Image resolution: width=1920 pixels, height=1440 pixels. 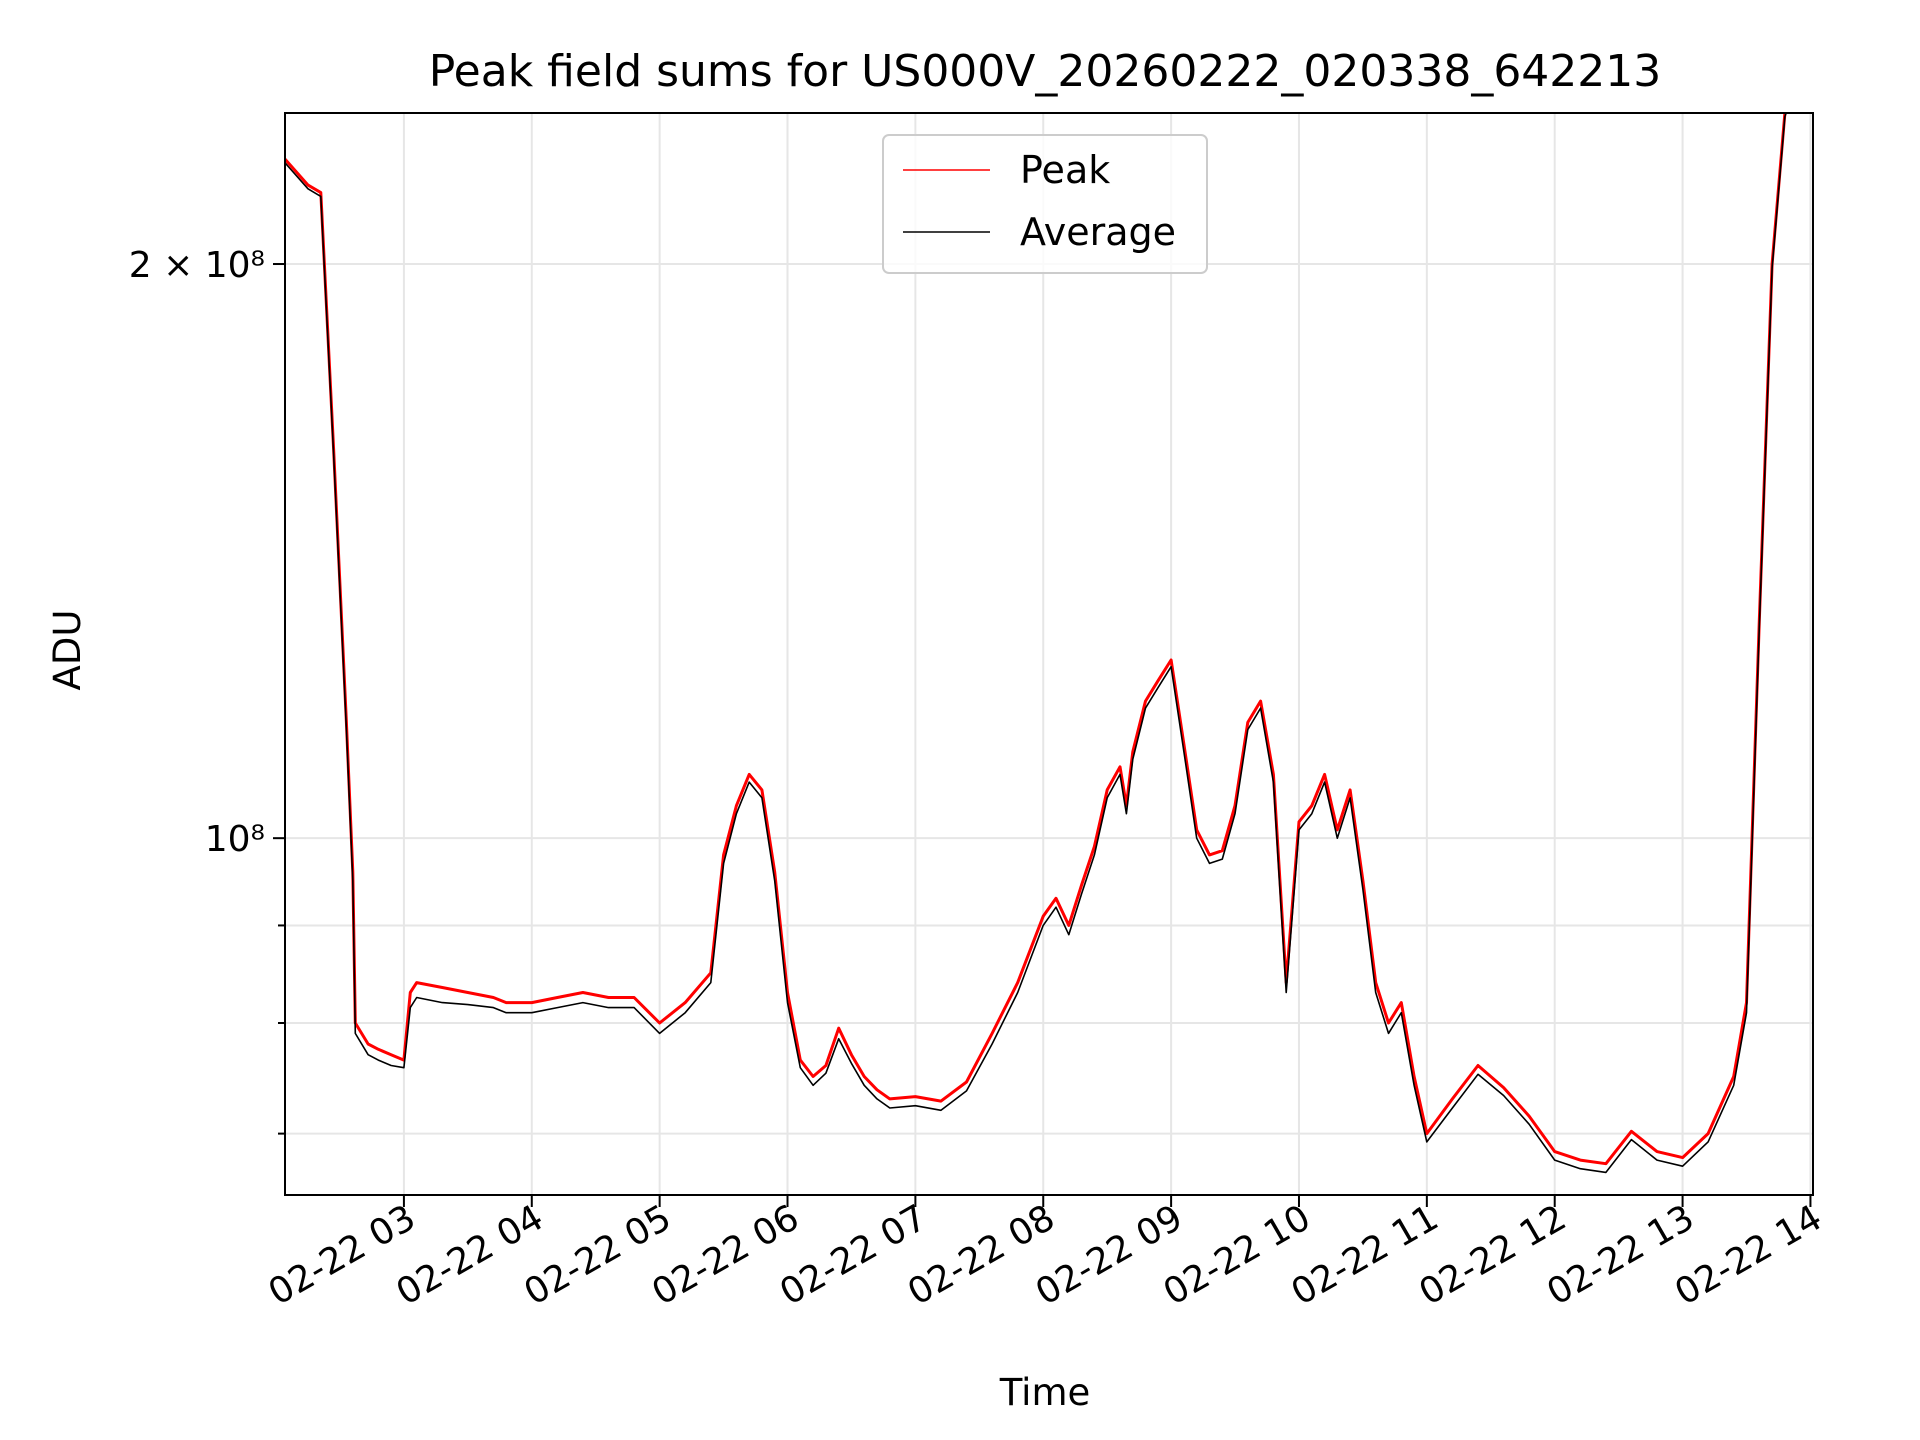 I want to click on legend-label-average: Average, so click(x=1098, y=232).